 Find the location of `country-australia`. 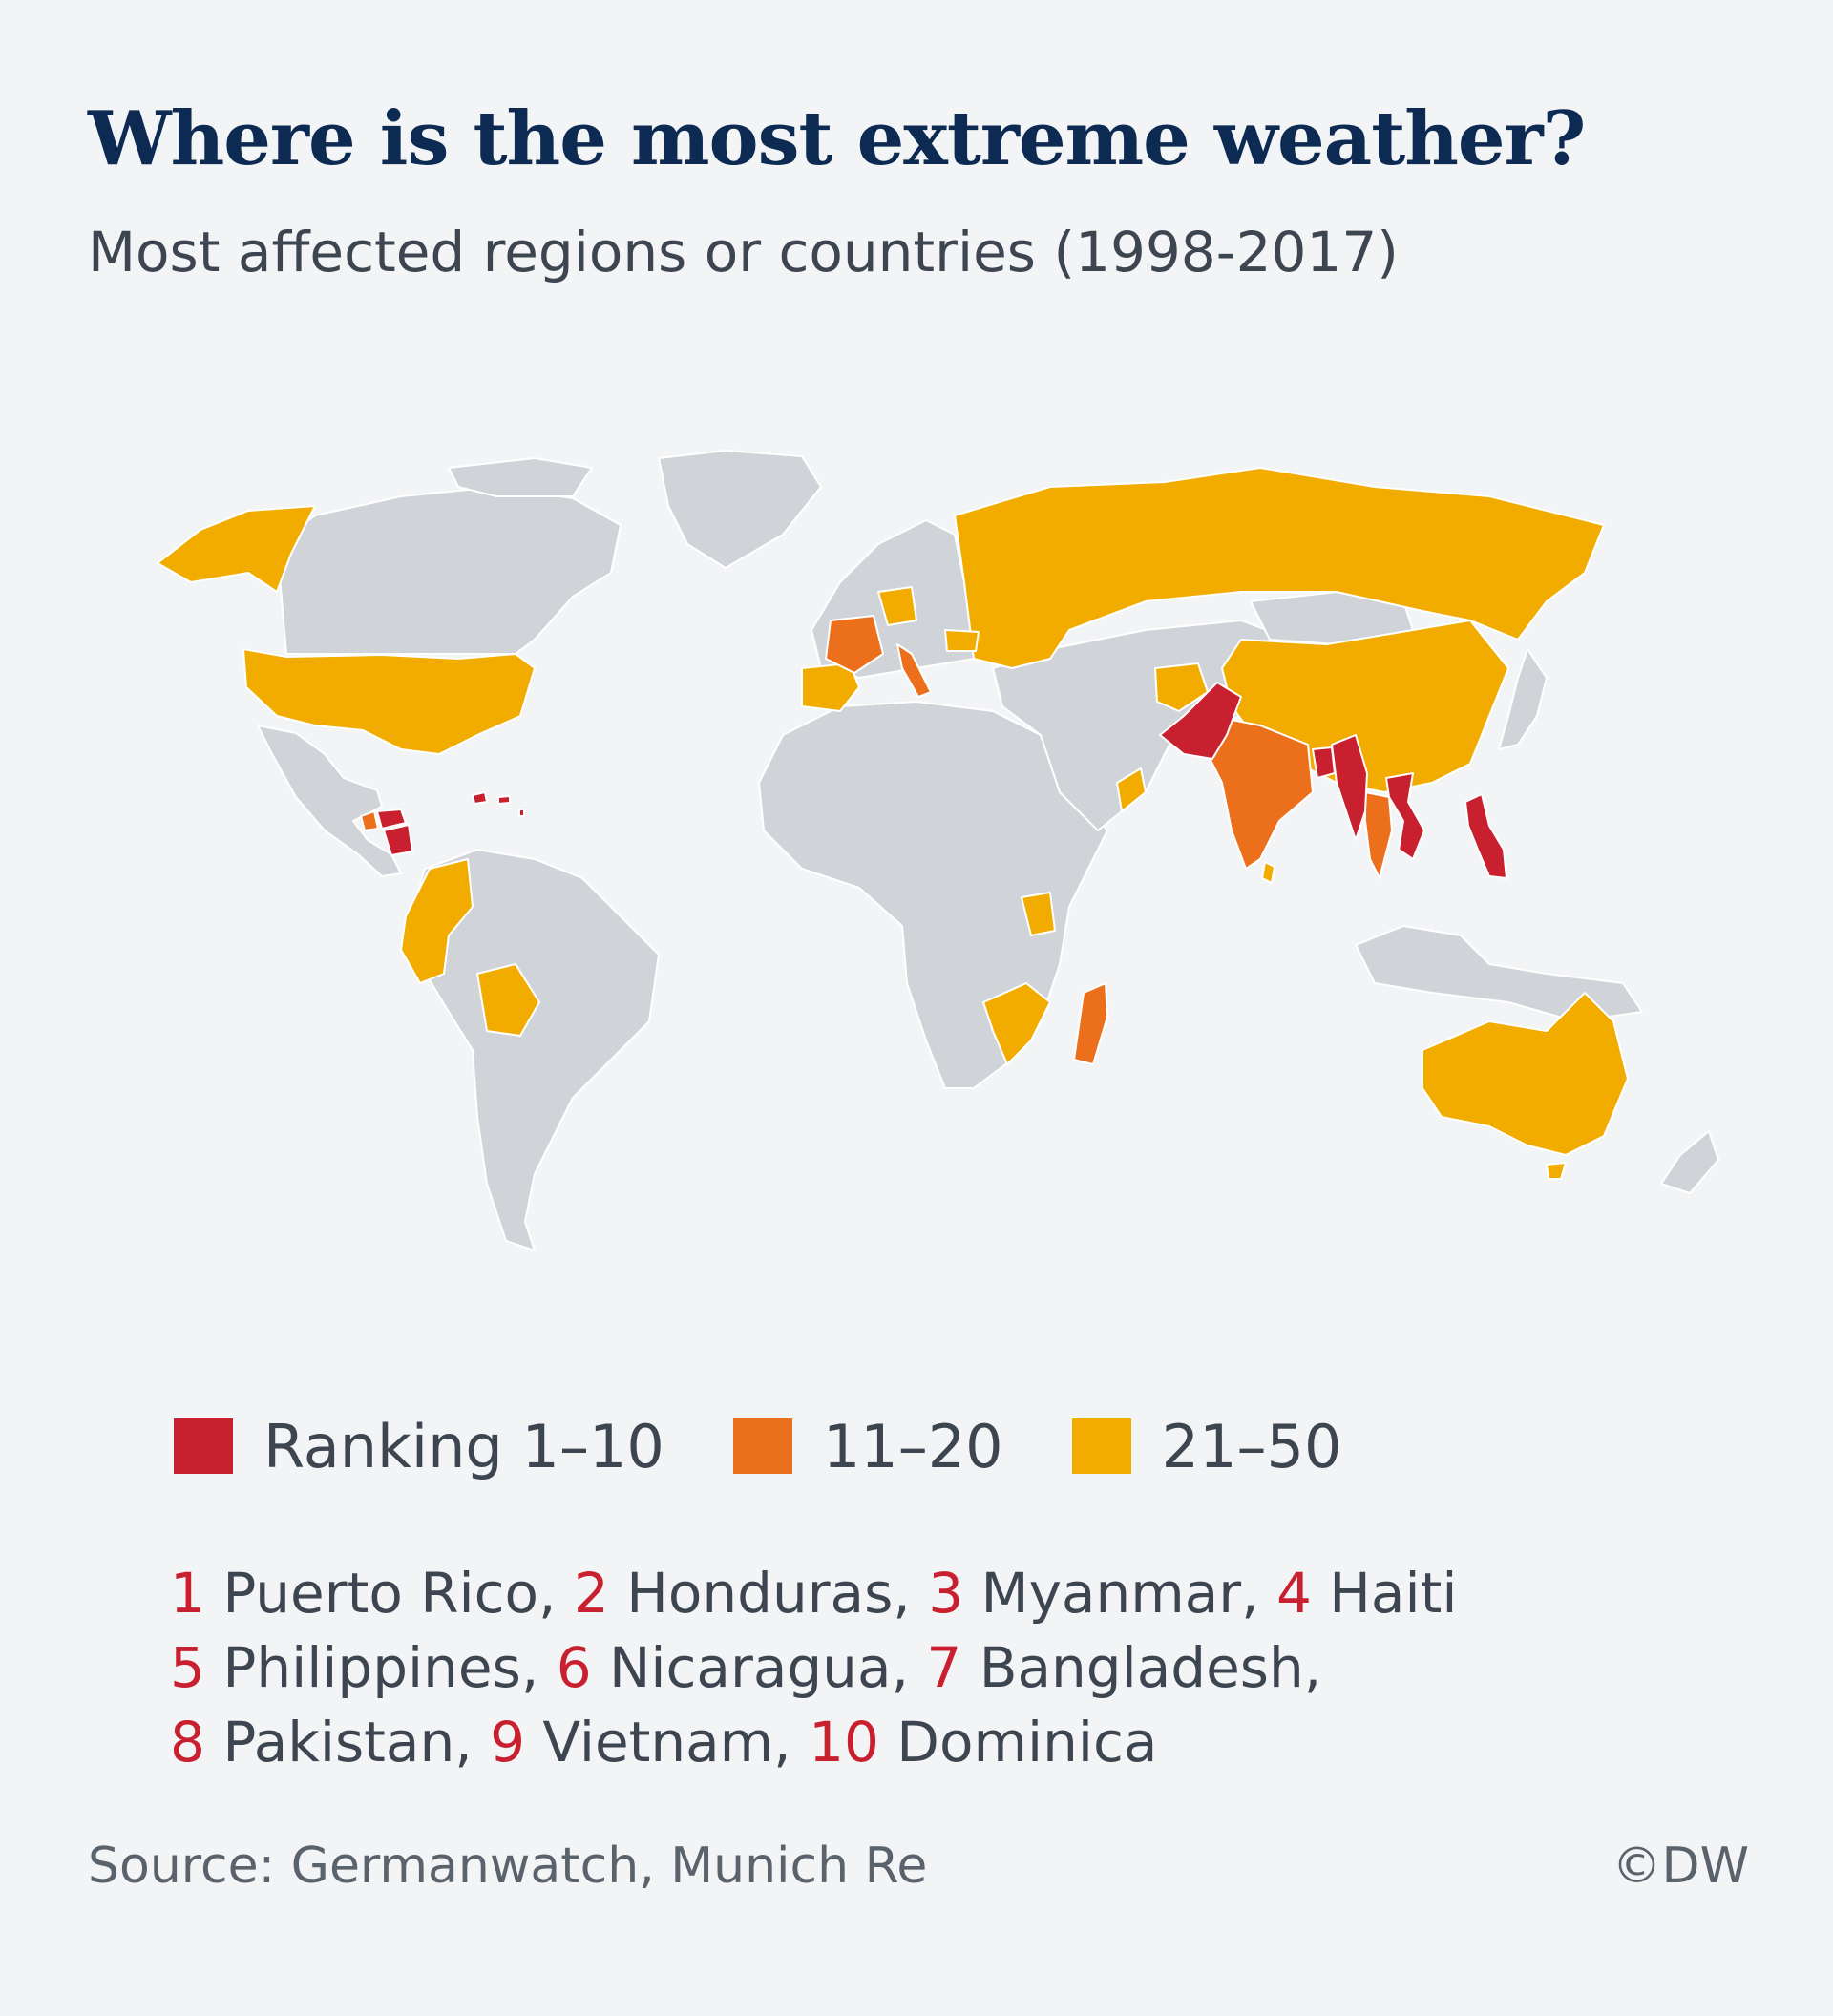

country-australia is located at coordinates (1525, 1074).